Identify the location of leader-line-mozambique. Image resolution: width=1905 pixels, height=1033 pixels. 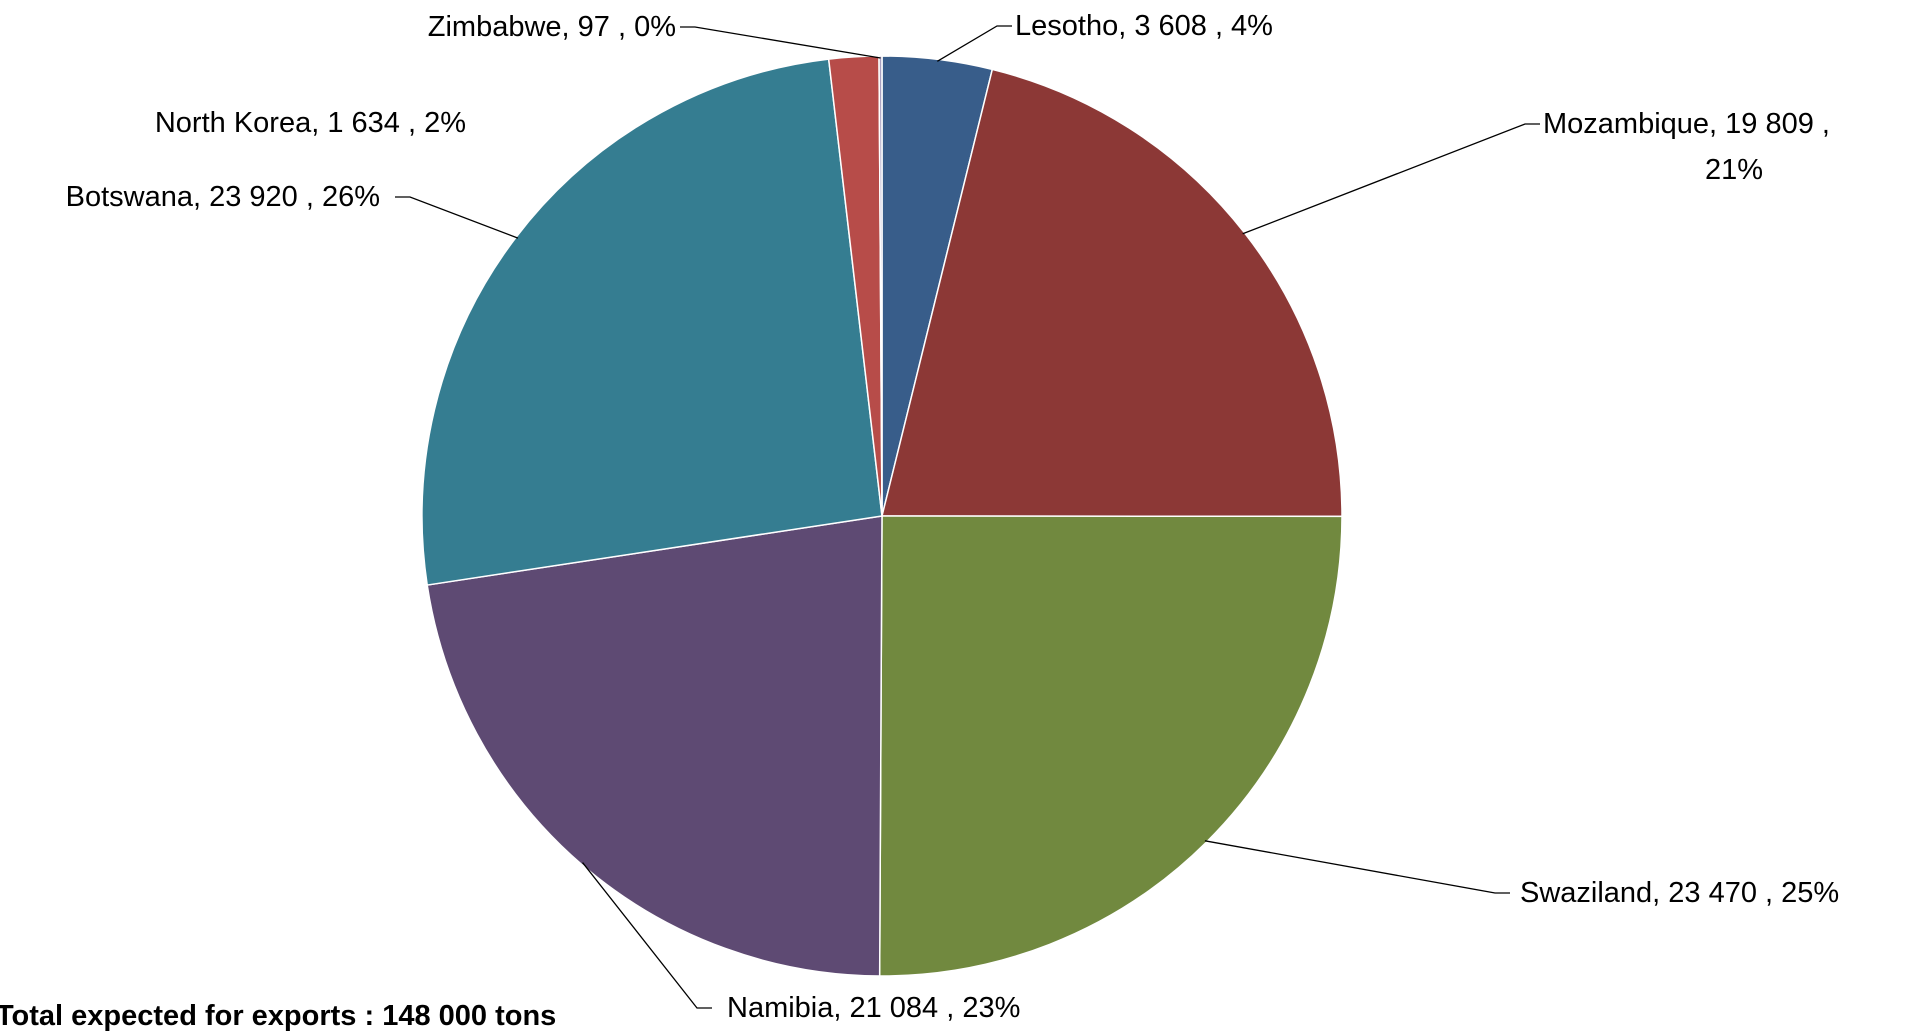
(1391, 179).